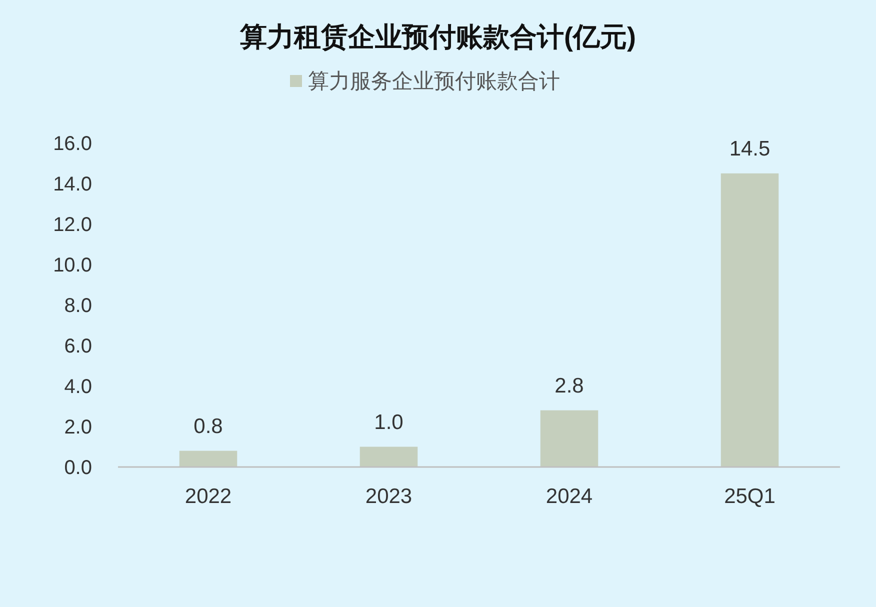  Describe the element at coordinates (78, 468) in the screenshot. I see `y-tick-label: 0.0` at that location.